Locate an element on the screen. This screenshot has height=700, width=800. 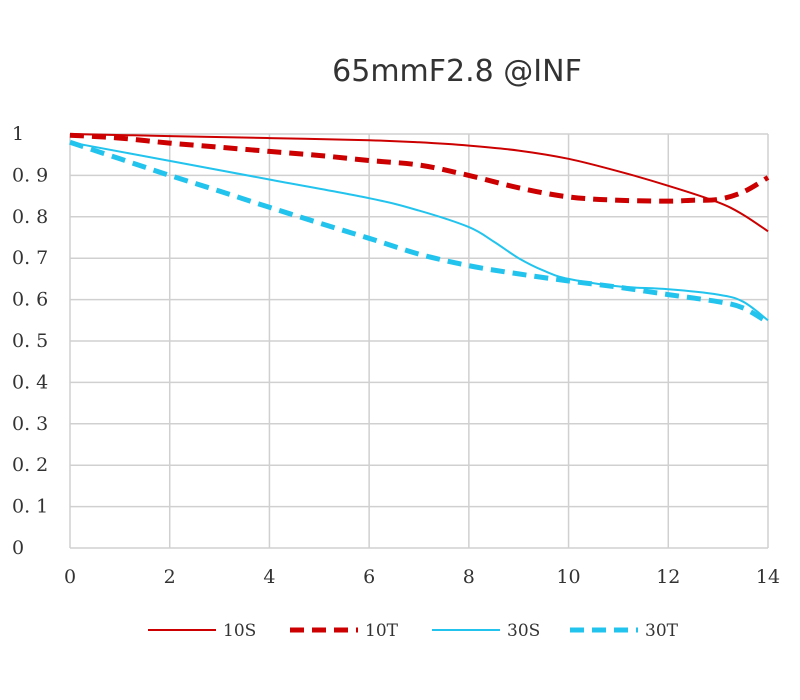
legend-label-10t: 10T is located at coordinates (382, 631).